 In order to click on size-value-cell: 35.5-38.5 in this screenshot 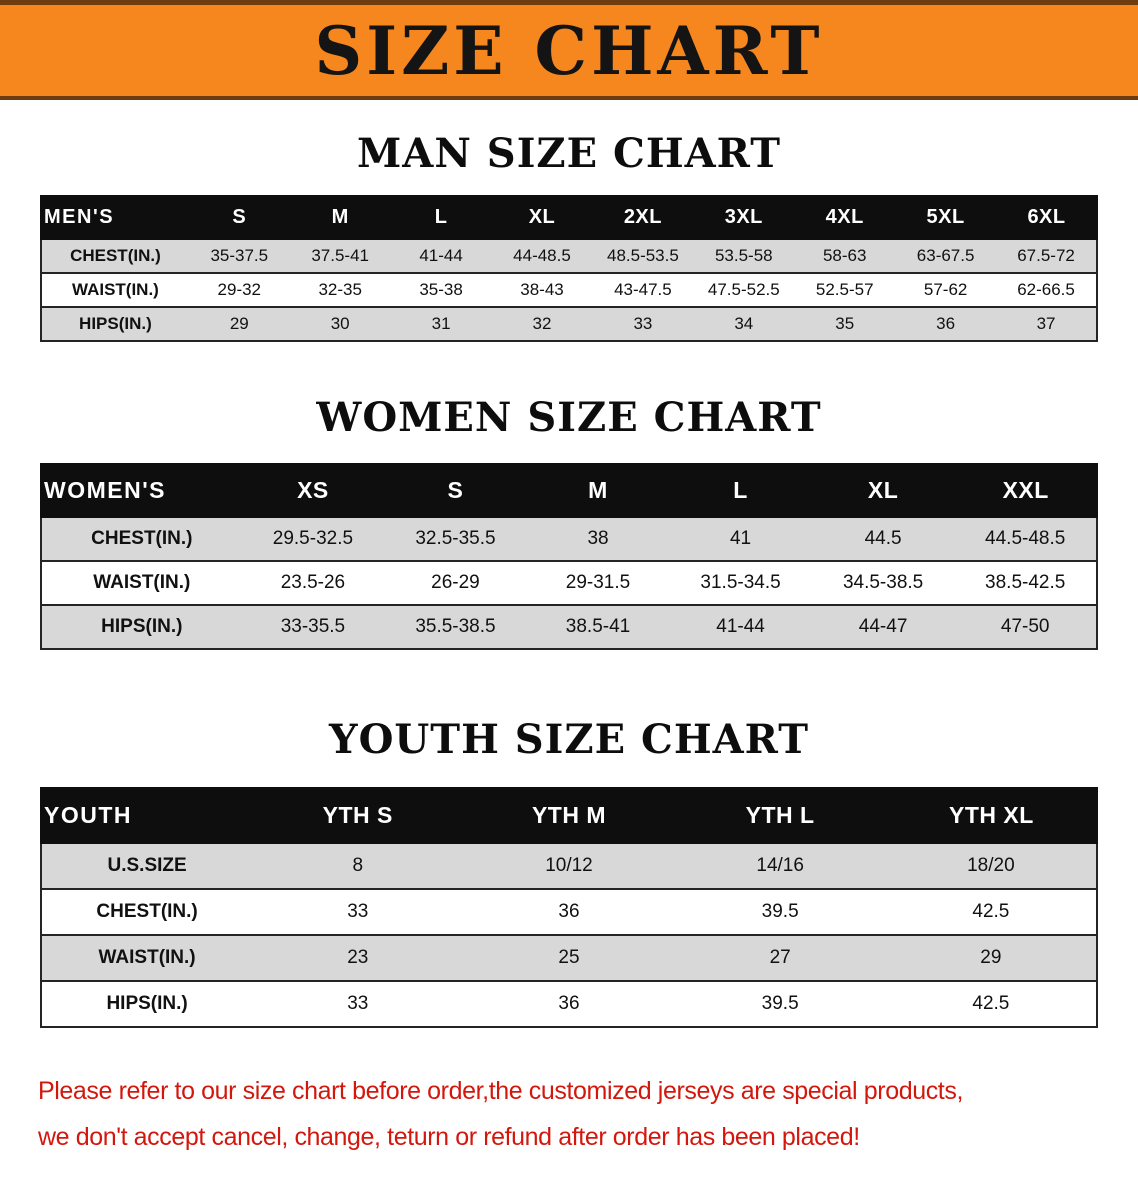, I will do `click(455, 627)`.